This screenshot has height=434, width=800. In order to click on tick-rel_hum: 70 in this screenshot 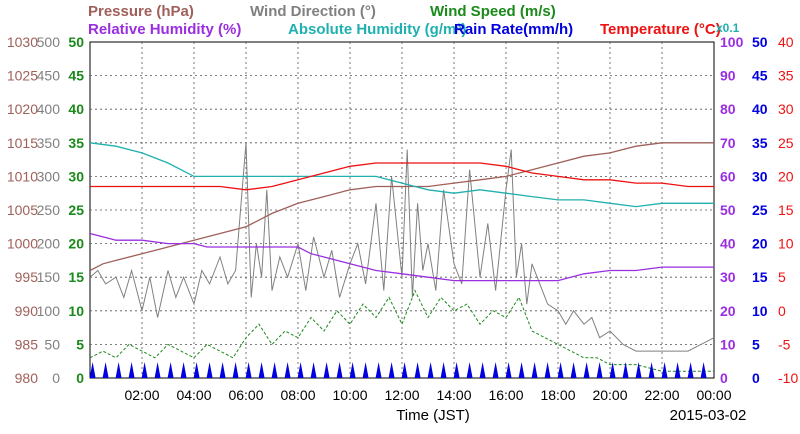, I will do `click(728, 143)`.